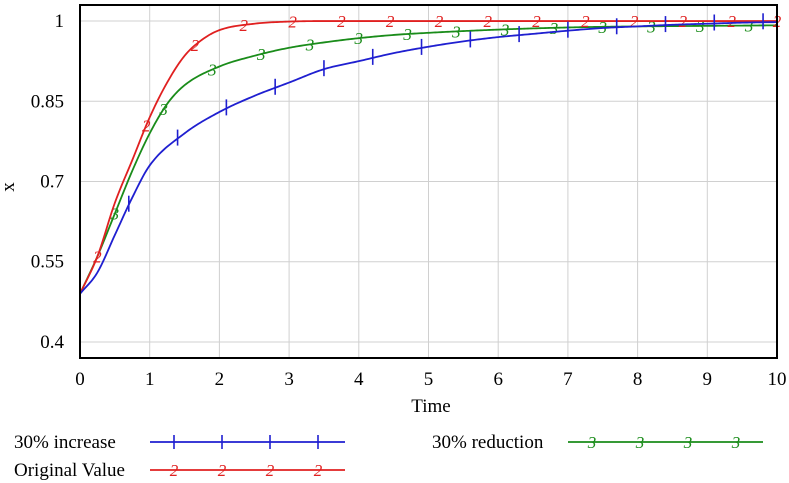 This screenshot has width=789, height=483. Describe the element at coordinates (65, 442) in the screenshot. I see `legend-label: 30% increase` at that location.